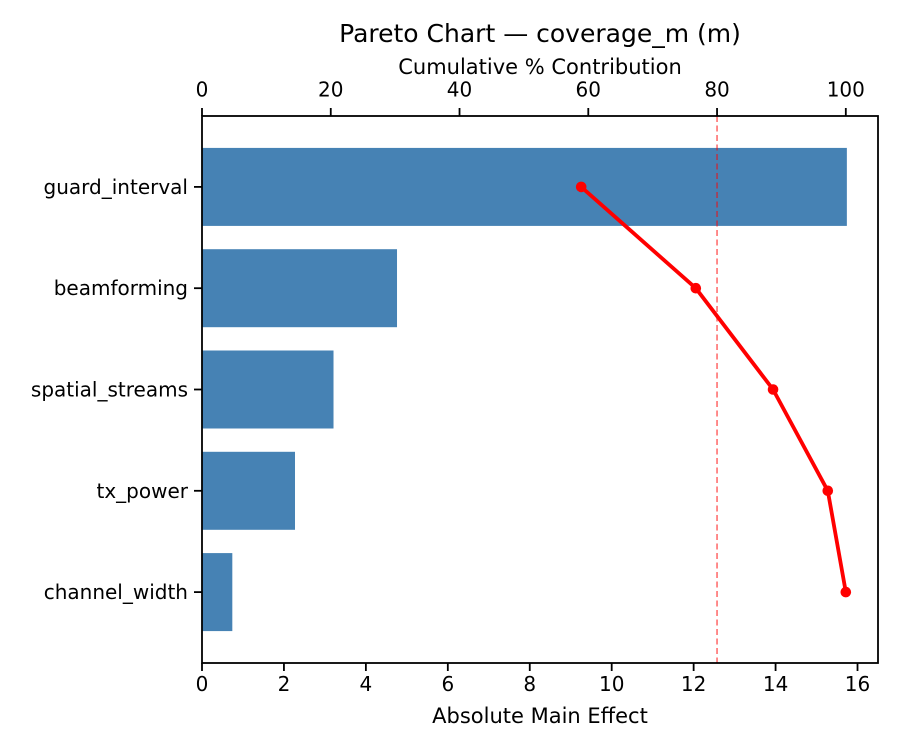 The height and width of the screenshot is (750, 900). What do you see at coordinates (109, 390) in the screenshot?
I see `category-label-spatial_streams: spatial_streams` at bounding box center [109, 390].